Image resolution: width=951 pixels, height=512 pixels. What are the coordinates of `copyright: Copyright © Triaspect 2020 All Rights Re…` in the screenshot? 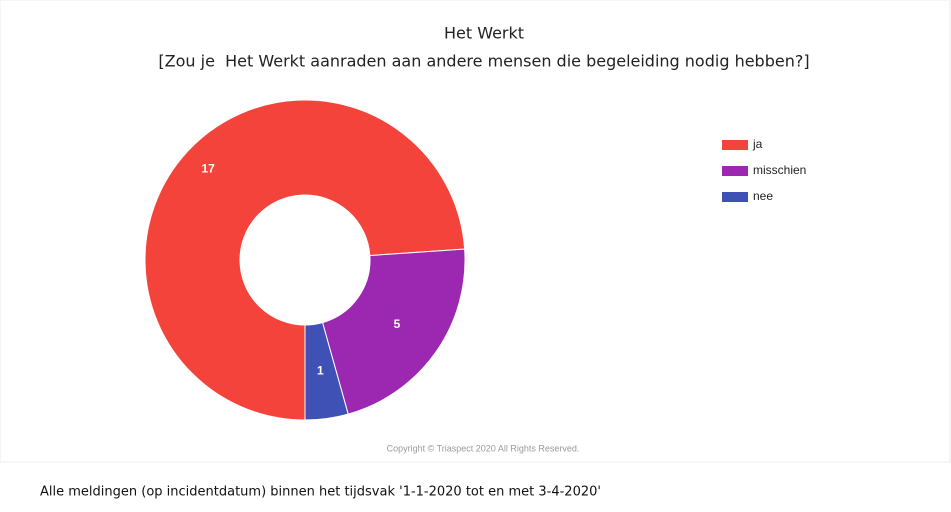 It's located at (483, 448).